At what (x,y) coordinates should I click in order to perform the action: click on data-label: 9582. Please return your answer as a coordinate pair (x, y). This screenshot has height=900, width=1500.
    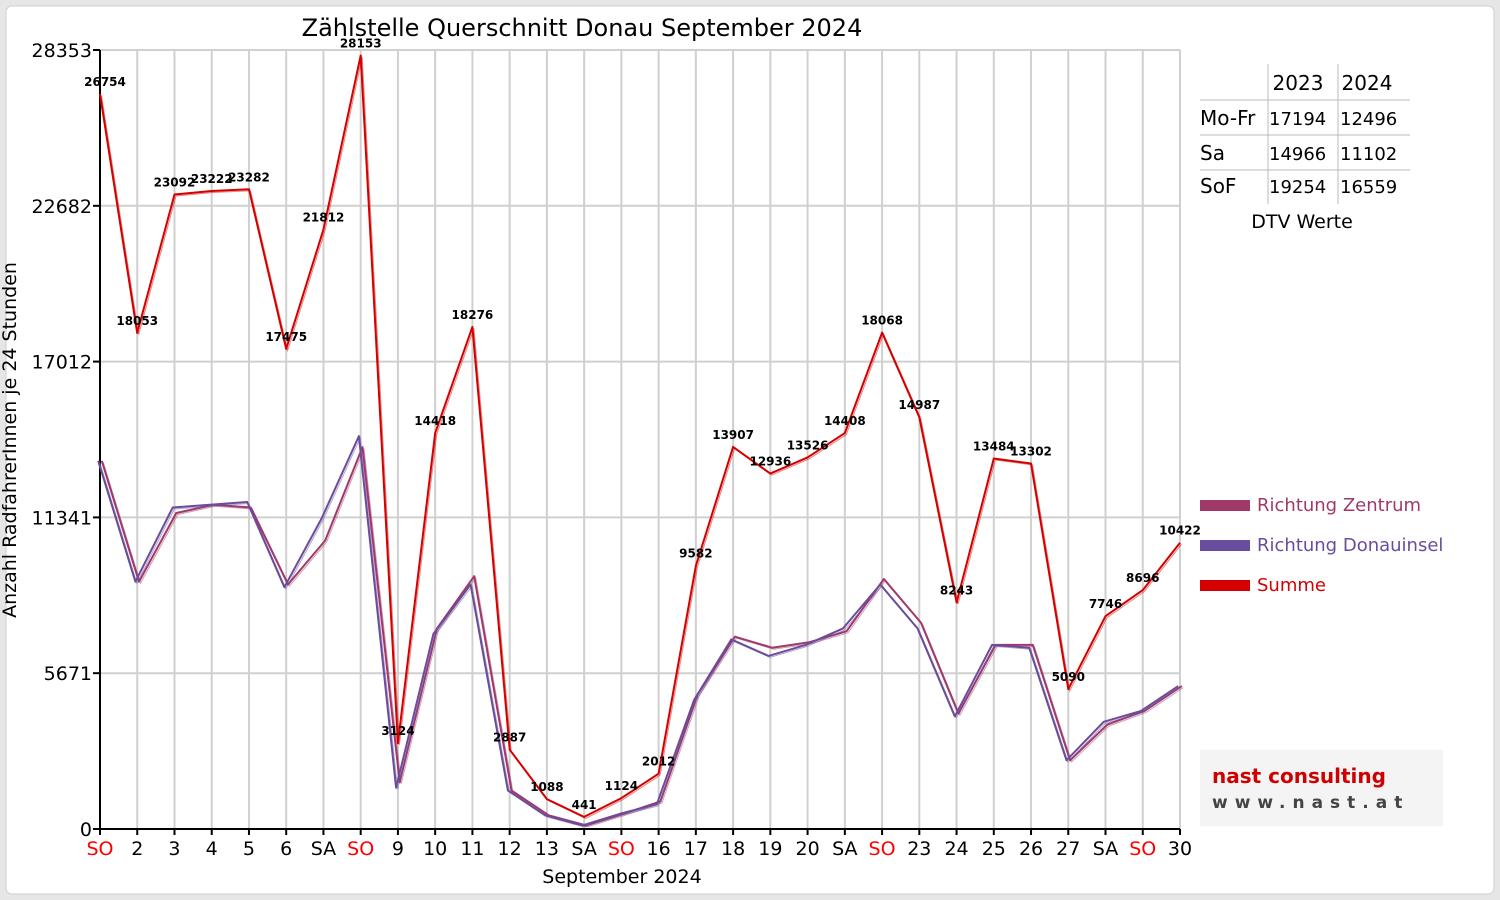
    Looking at the image, I should click on (695, 554).